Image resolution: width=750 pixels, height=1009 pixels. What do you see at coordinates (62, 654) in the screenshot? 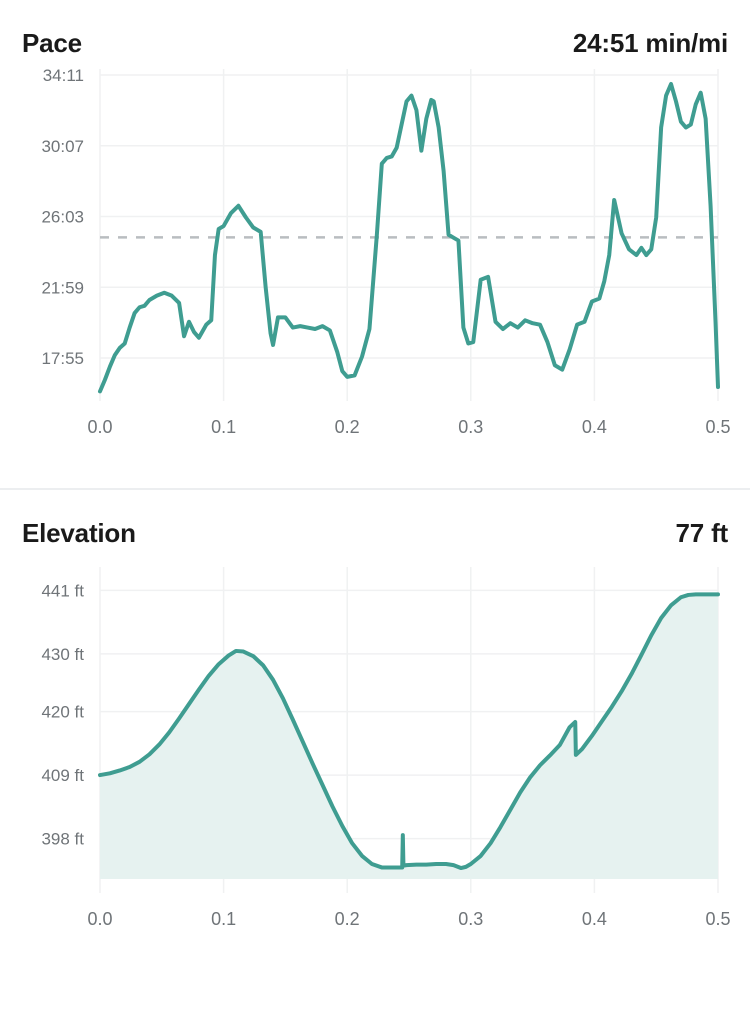
I see `y-axis-tick-label: 430 ft` at bounding box center [62, 654].